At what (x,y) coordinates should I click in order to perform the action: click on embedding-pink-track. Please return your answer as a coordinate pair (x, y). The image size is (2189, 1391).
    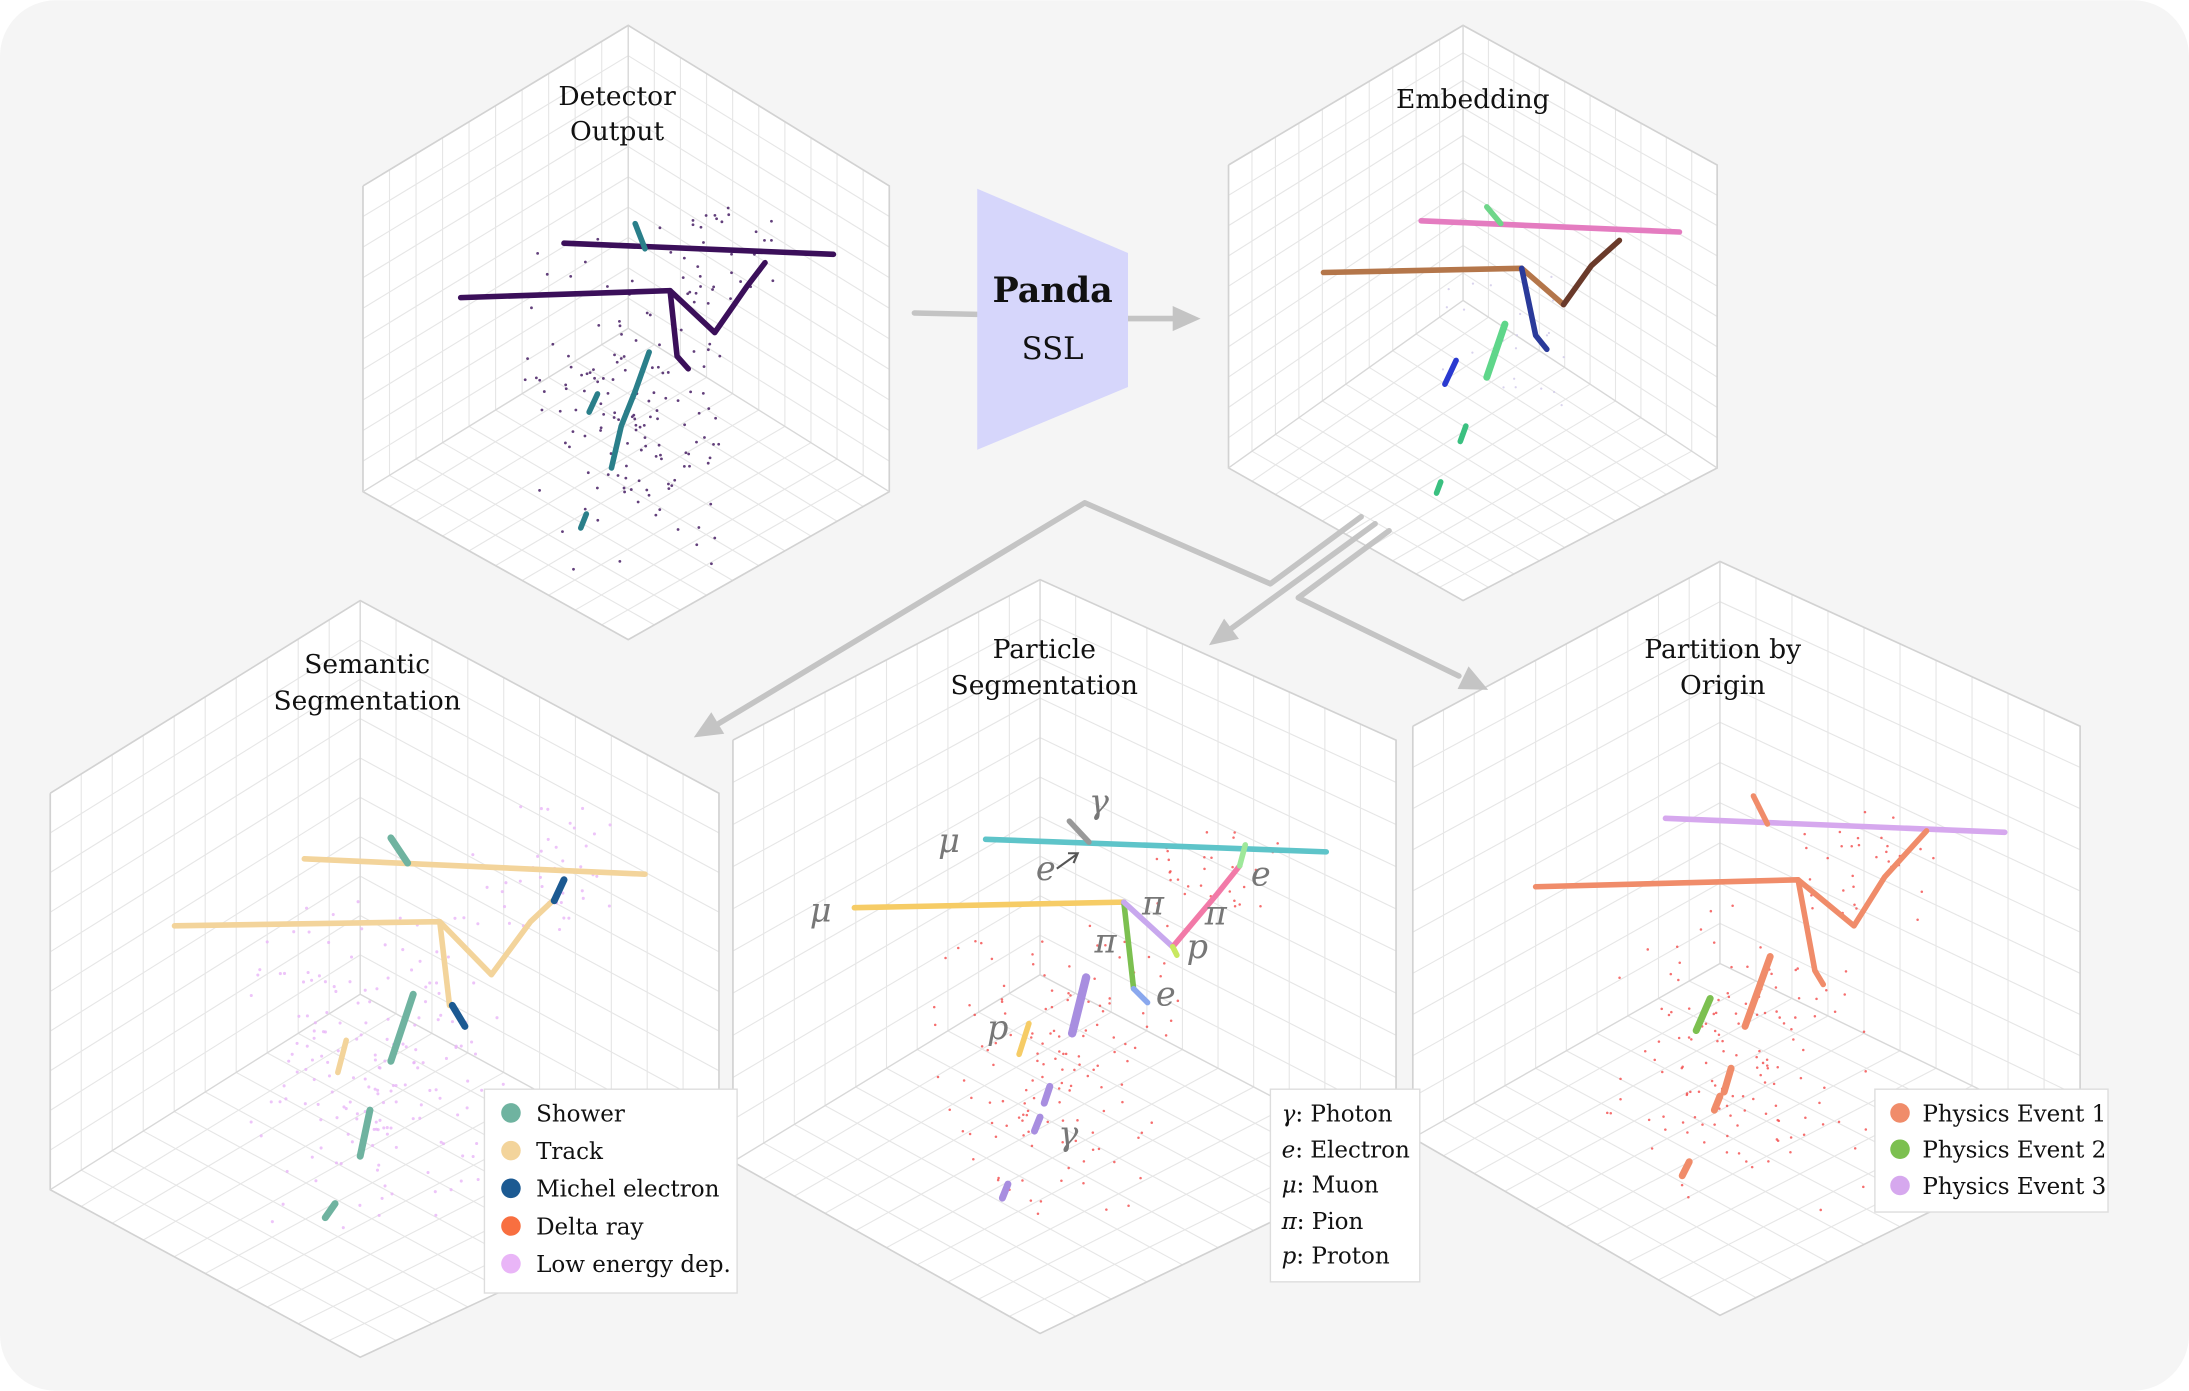
    Looking at the image, I should click on (1550, 226).